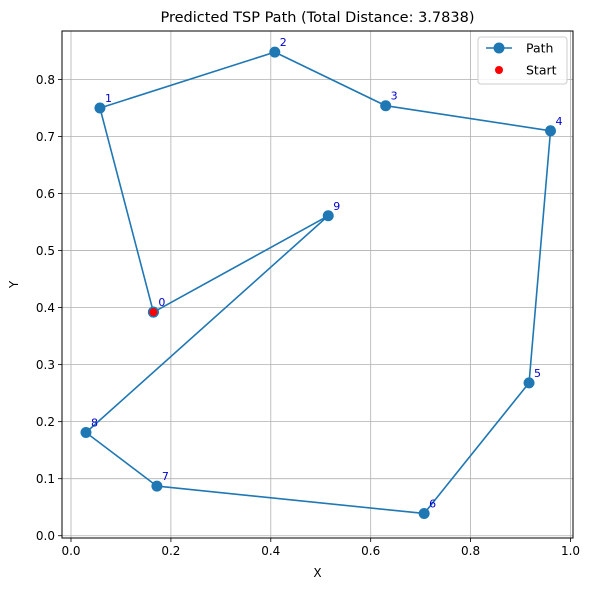  Describe the element at coordinates (94, 422) in the screenshot. I see `node-label: 8` at that location.